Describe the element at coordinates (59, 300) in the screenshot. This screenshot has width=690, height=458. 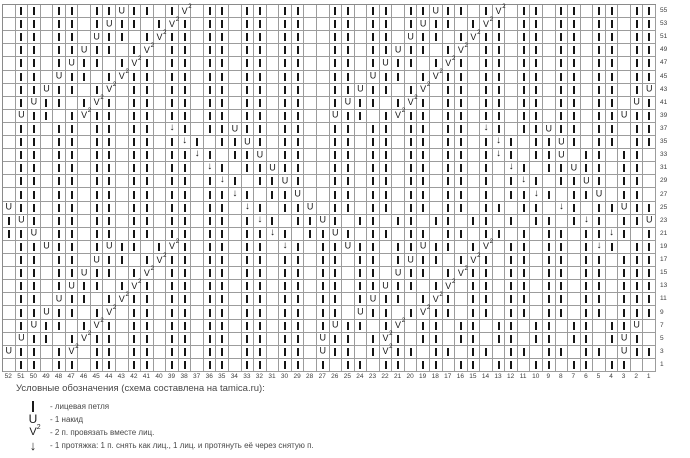
I see `grid-cell: U` at that location.